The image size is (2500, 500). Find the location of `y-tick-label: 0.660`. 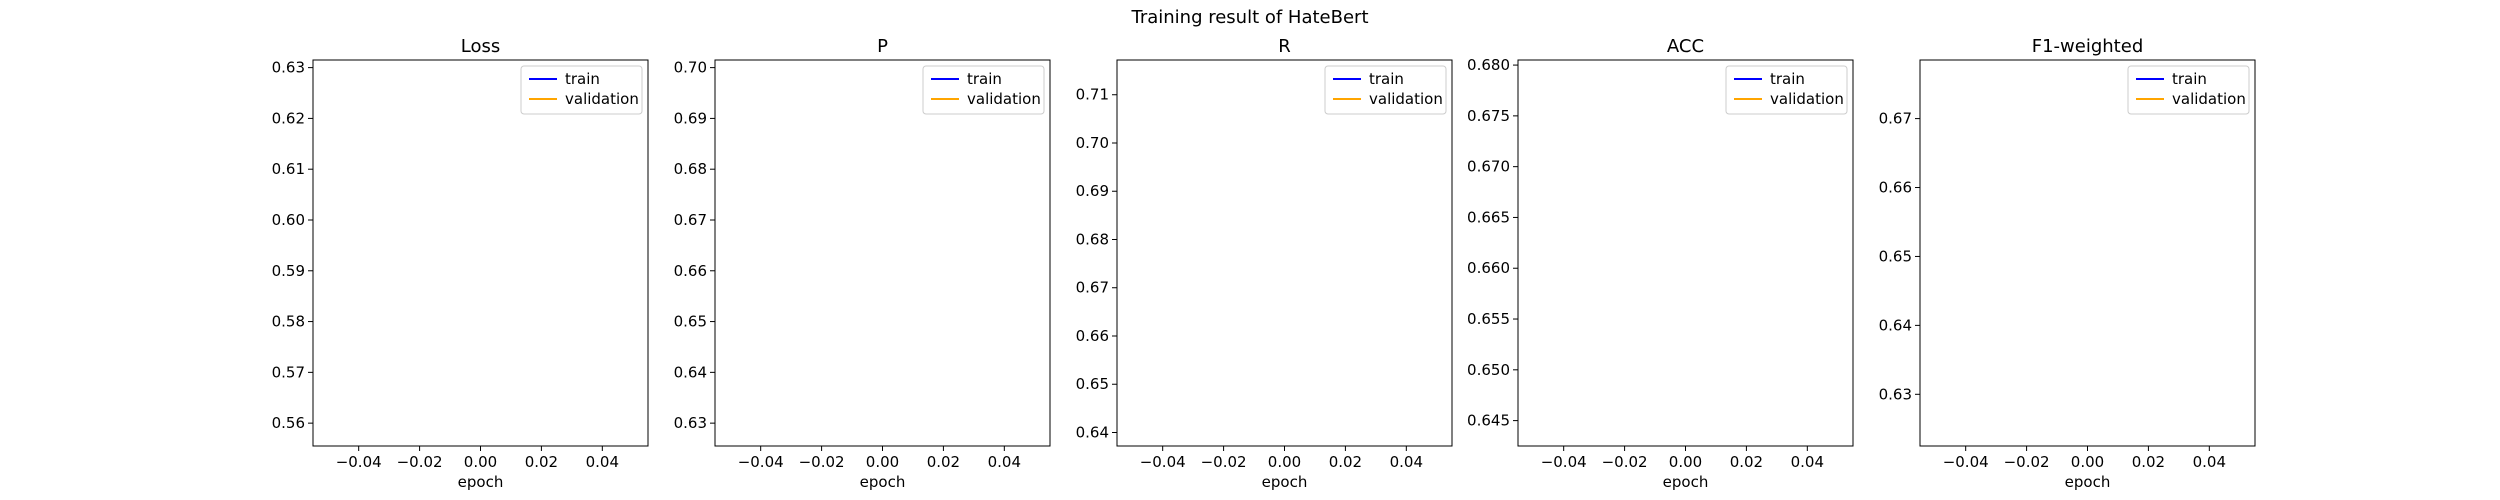

y-tick-label: 0.660 is located at coordinates (1488, 268).